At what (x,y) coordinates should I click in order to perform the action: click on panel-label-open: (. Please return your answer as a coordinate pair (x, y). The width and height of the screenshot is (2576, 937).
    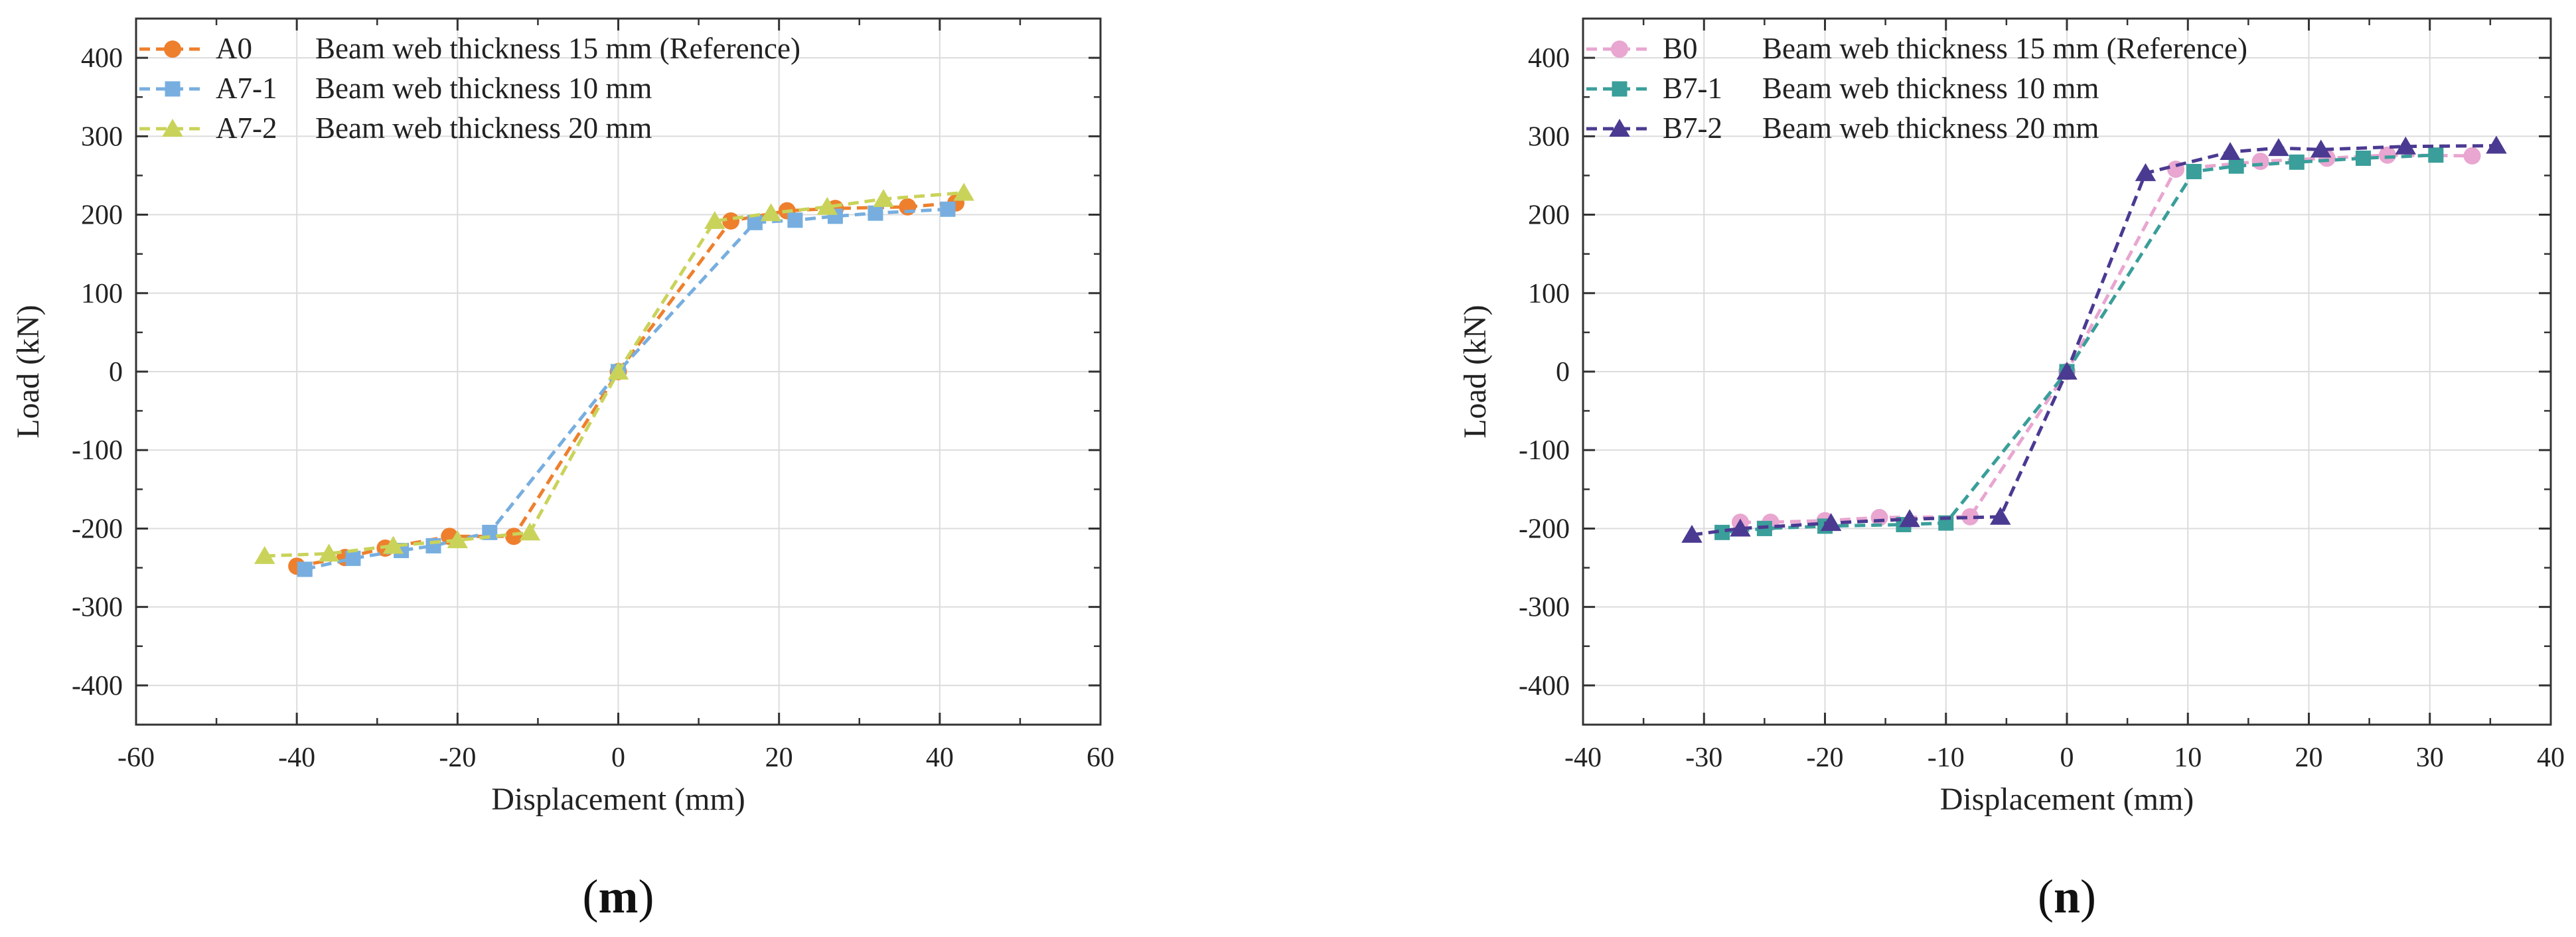
    Looking at the image, I should click on (2046, 897).